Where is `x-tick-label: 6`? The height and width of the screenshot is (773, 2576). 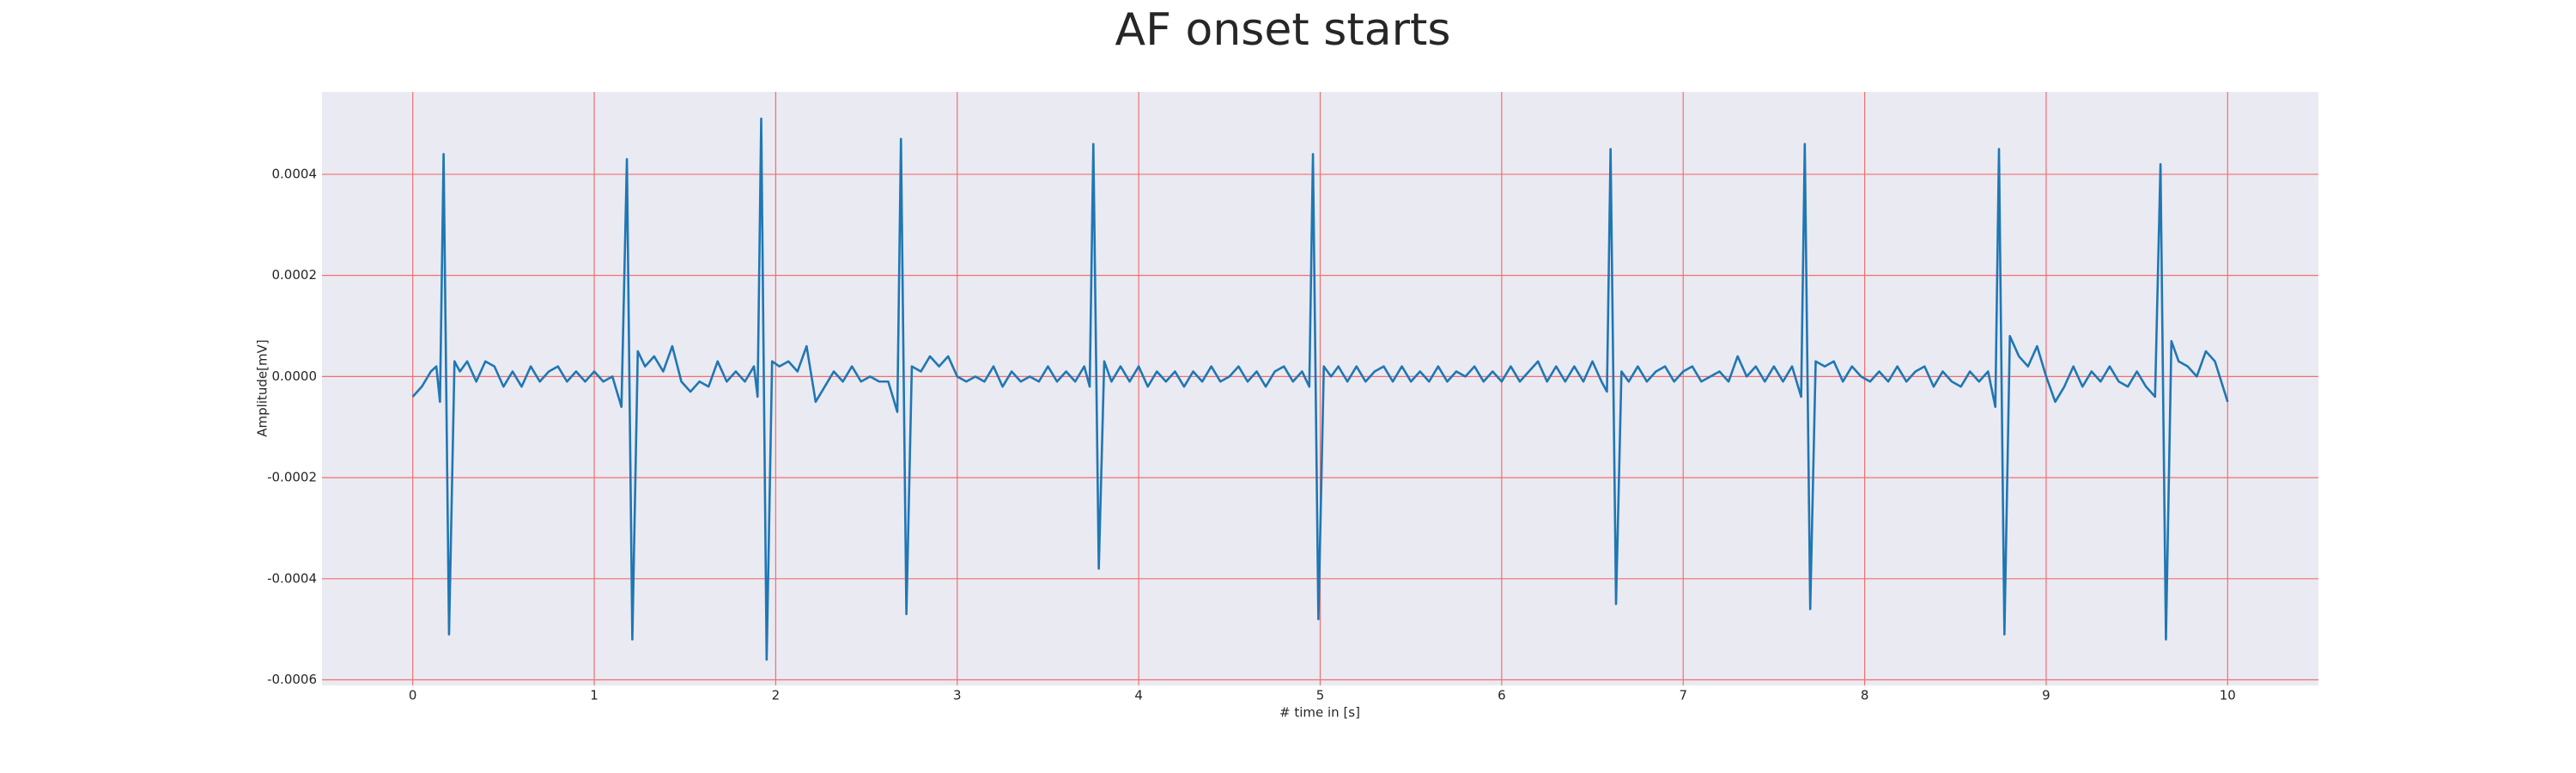 x-tick-label: 6 is located at coordinates (1502, 695).